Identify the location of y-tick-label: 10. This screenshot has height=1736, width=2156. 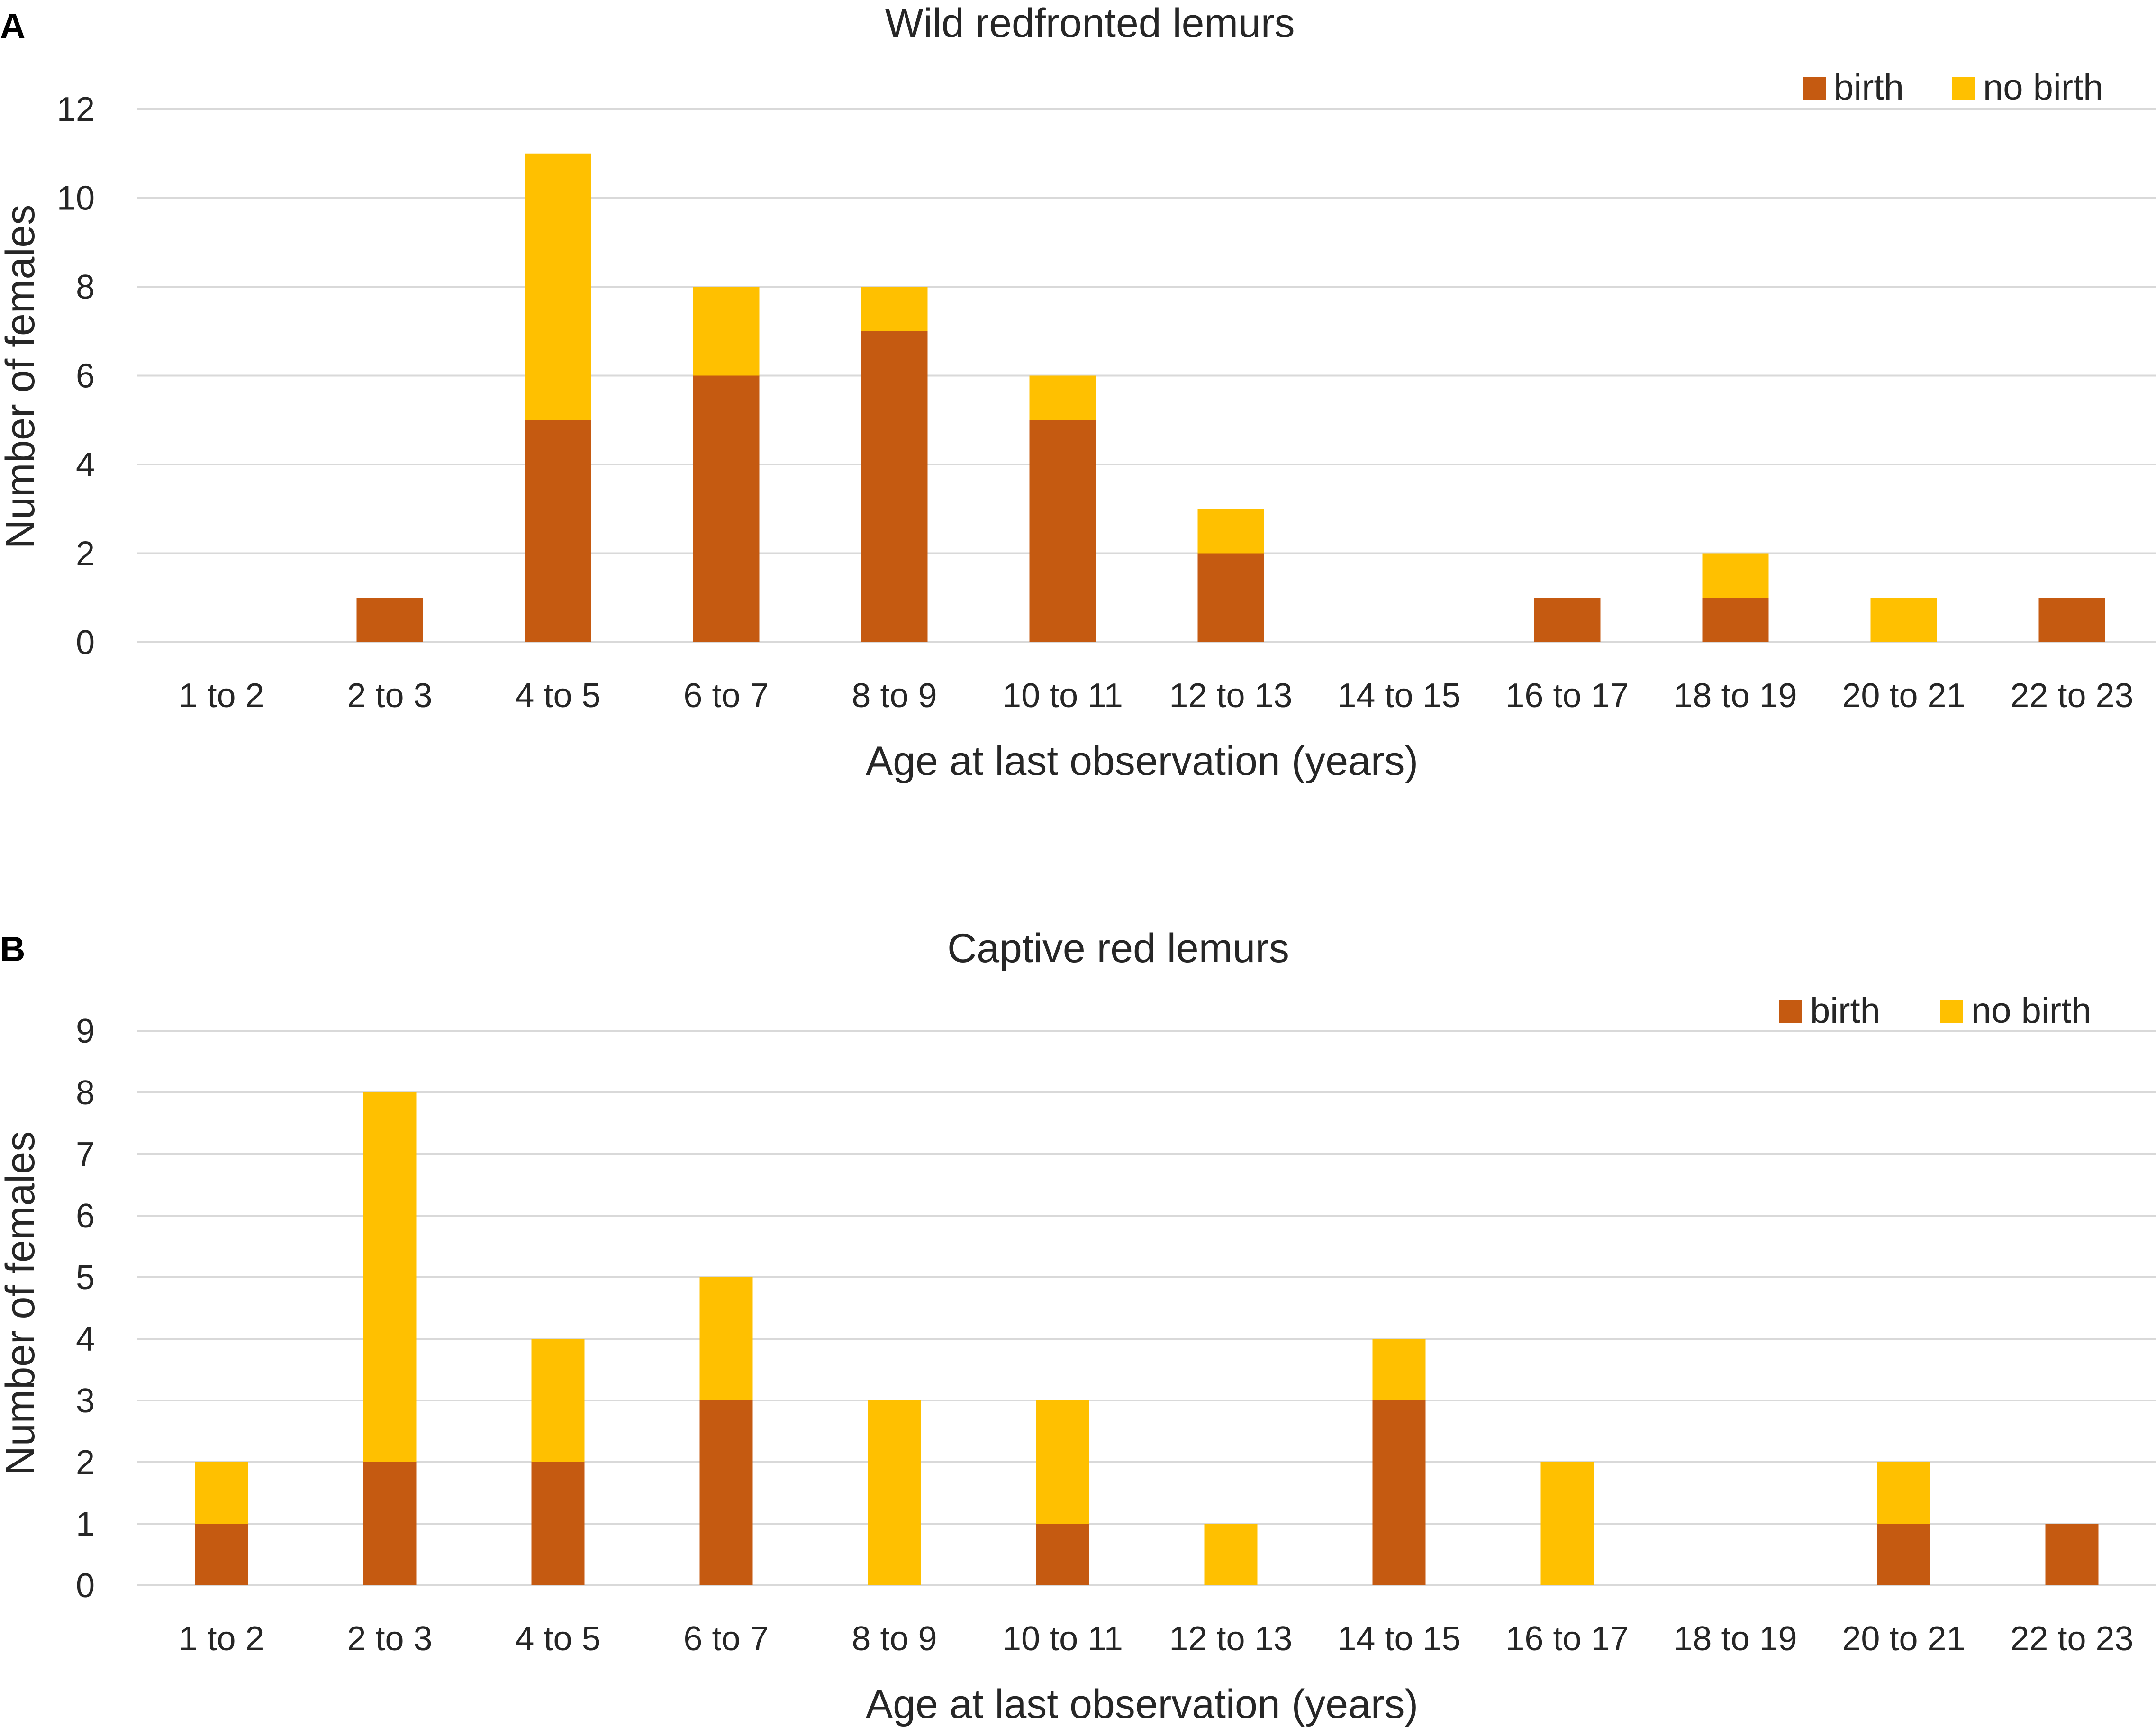
(76, 199).